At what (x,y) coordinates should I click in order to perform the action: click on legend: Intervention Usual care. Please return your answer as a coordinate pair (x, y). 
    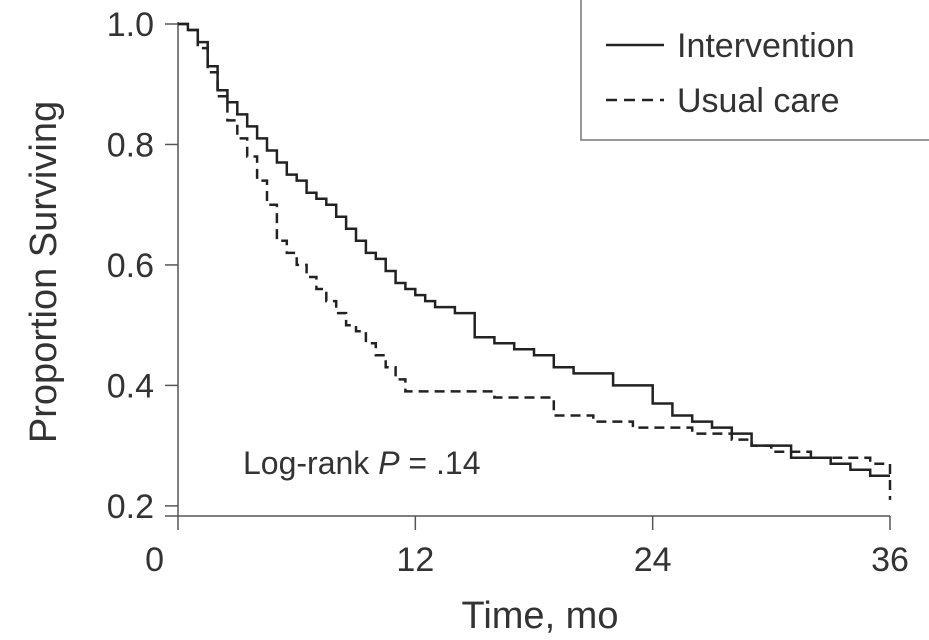
    Looking at the image, I should click on (754, 70).